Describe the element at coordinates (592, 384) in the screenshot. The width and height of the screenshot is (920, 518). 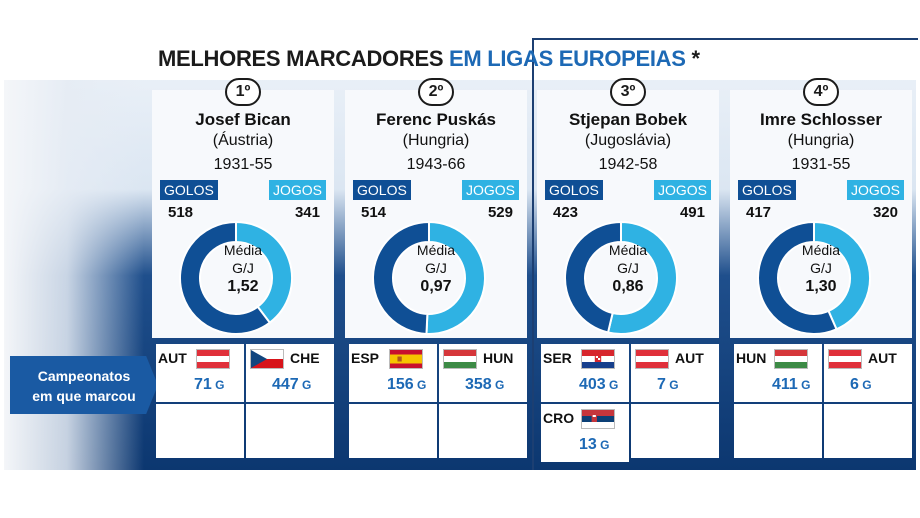
I see `league-goals-value: 403` at that location.